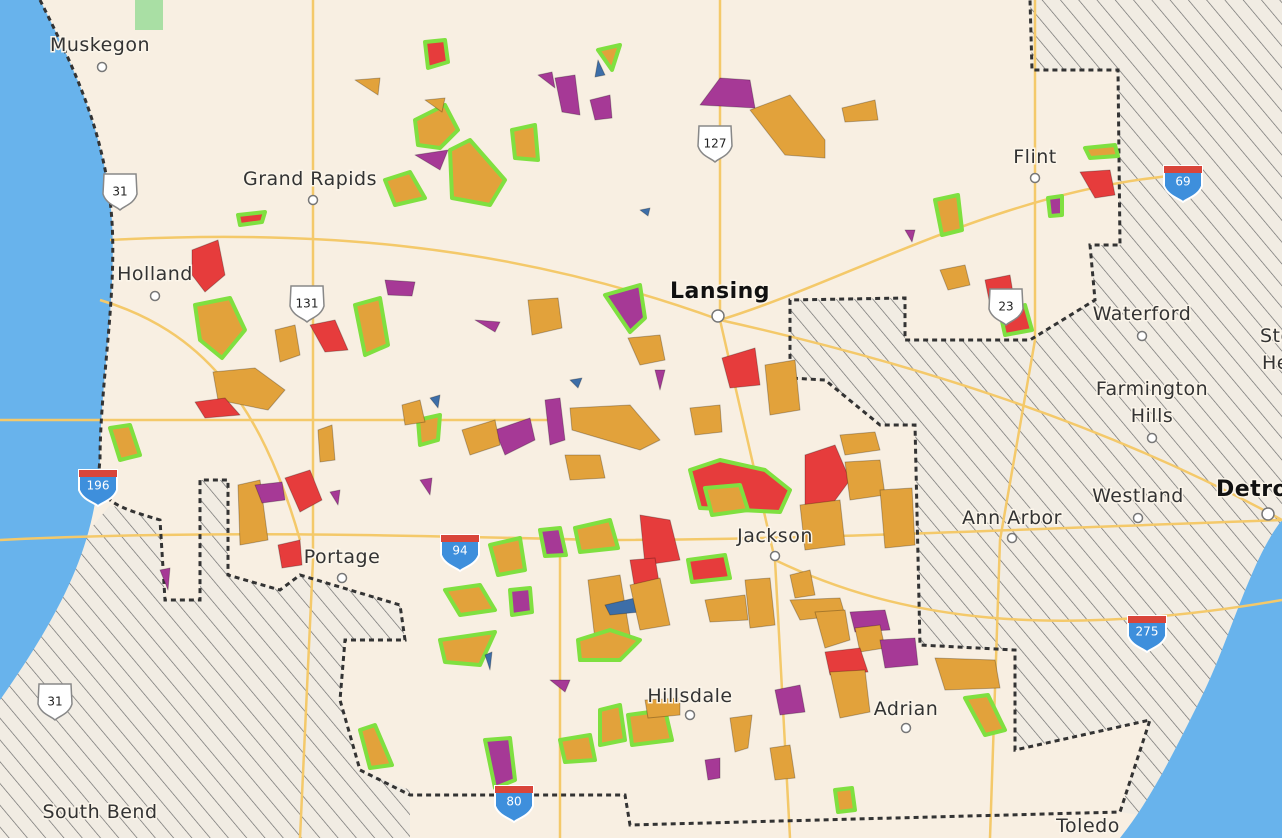 The image size is (1282, 838). I want to click on city-label: Grand Rapids, so click(310, 179).